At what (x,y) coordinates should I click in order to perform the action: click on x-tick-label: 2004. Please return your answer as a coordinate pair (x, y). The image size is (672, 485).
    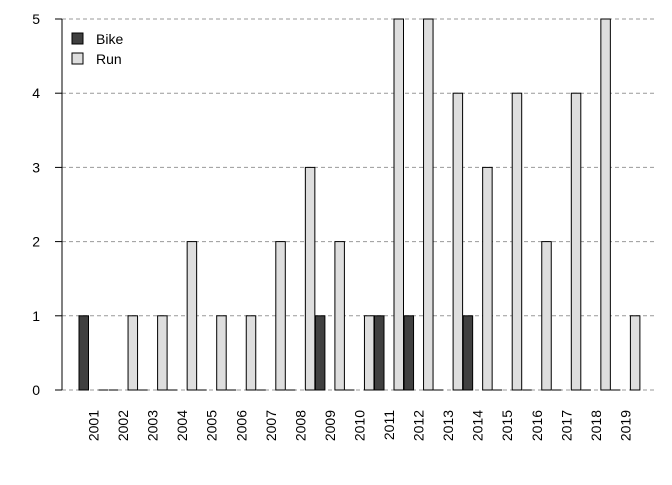
    Looking at the image, I should click on (182, 425).